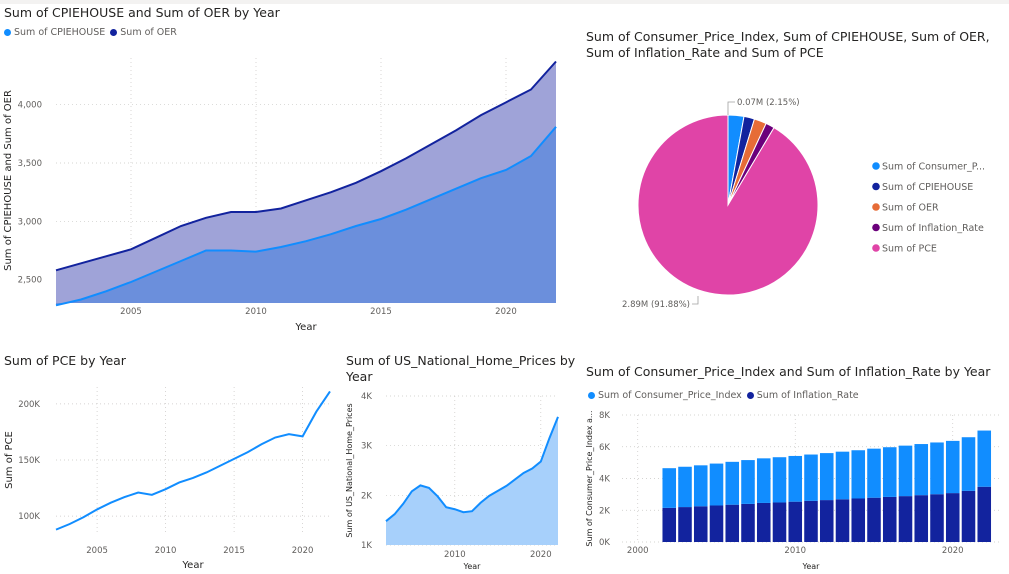 This screenshot has width=1009, height=574. I want to click on y-axis-title: Sum of CPIEHOUSE and Sum of OER, so click(8, 180).